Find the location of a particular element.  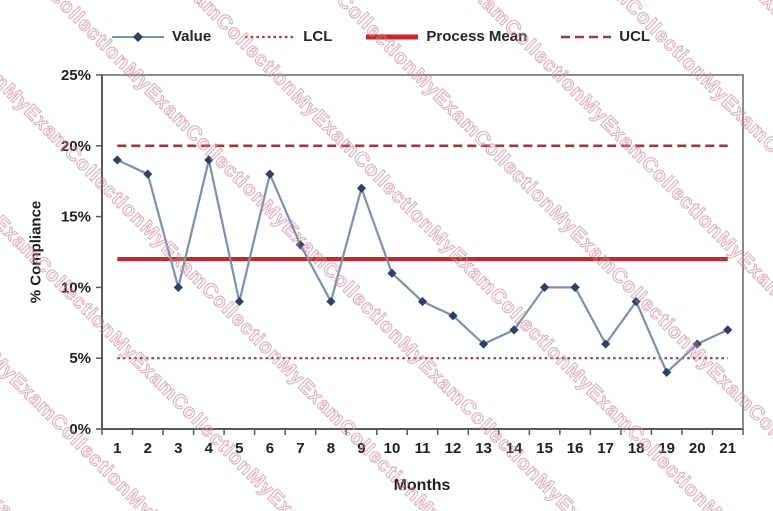

y-tick-label: 15% is located at coordinates (76, 217).